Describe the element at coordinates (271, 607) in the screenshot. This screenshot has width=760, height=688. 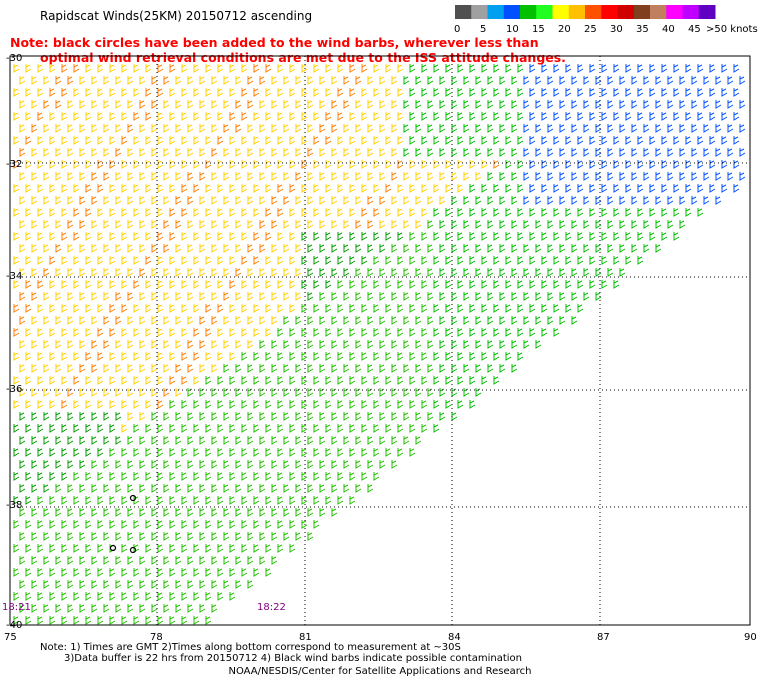
I see `time-label: 18:22` at that location.